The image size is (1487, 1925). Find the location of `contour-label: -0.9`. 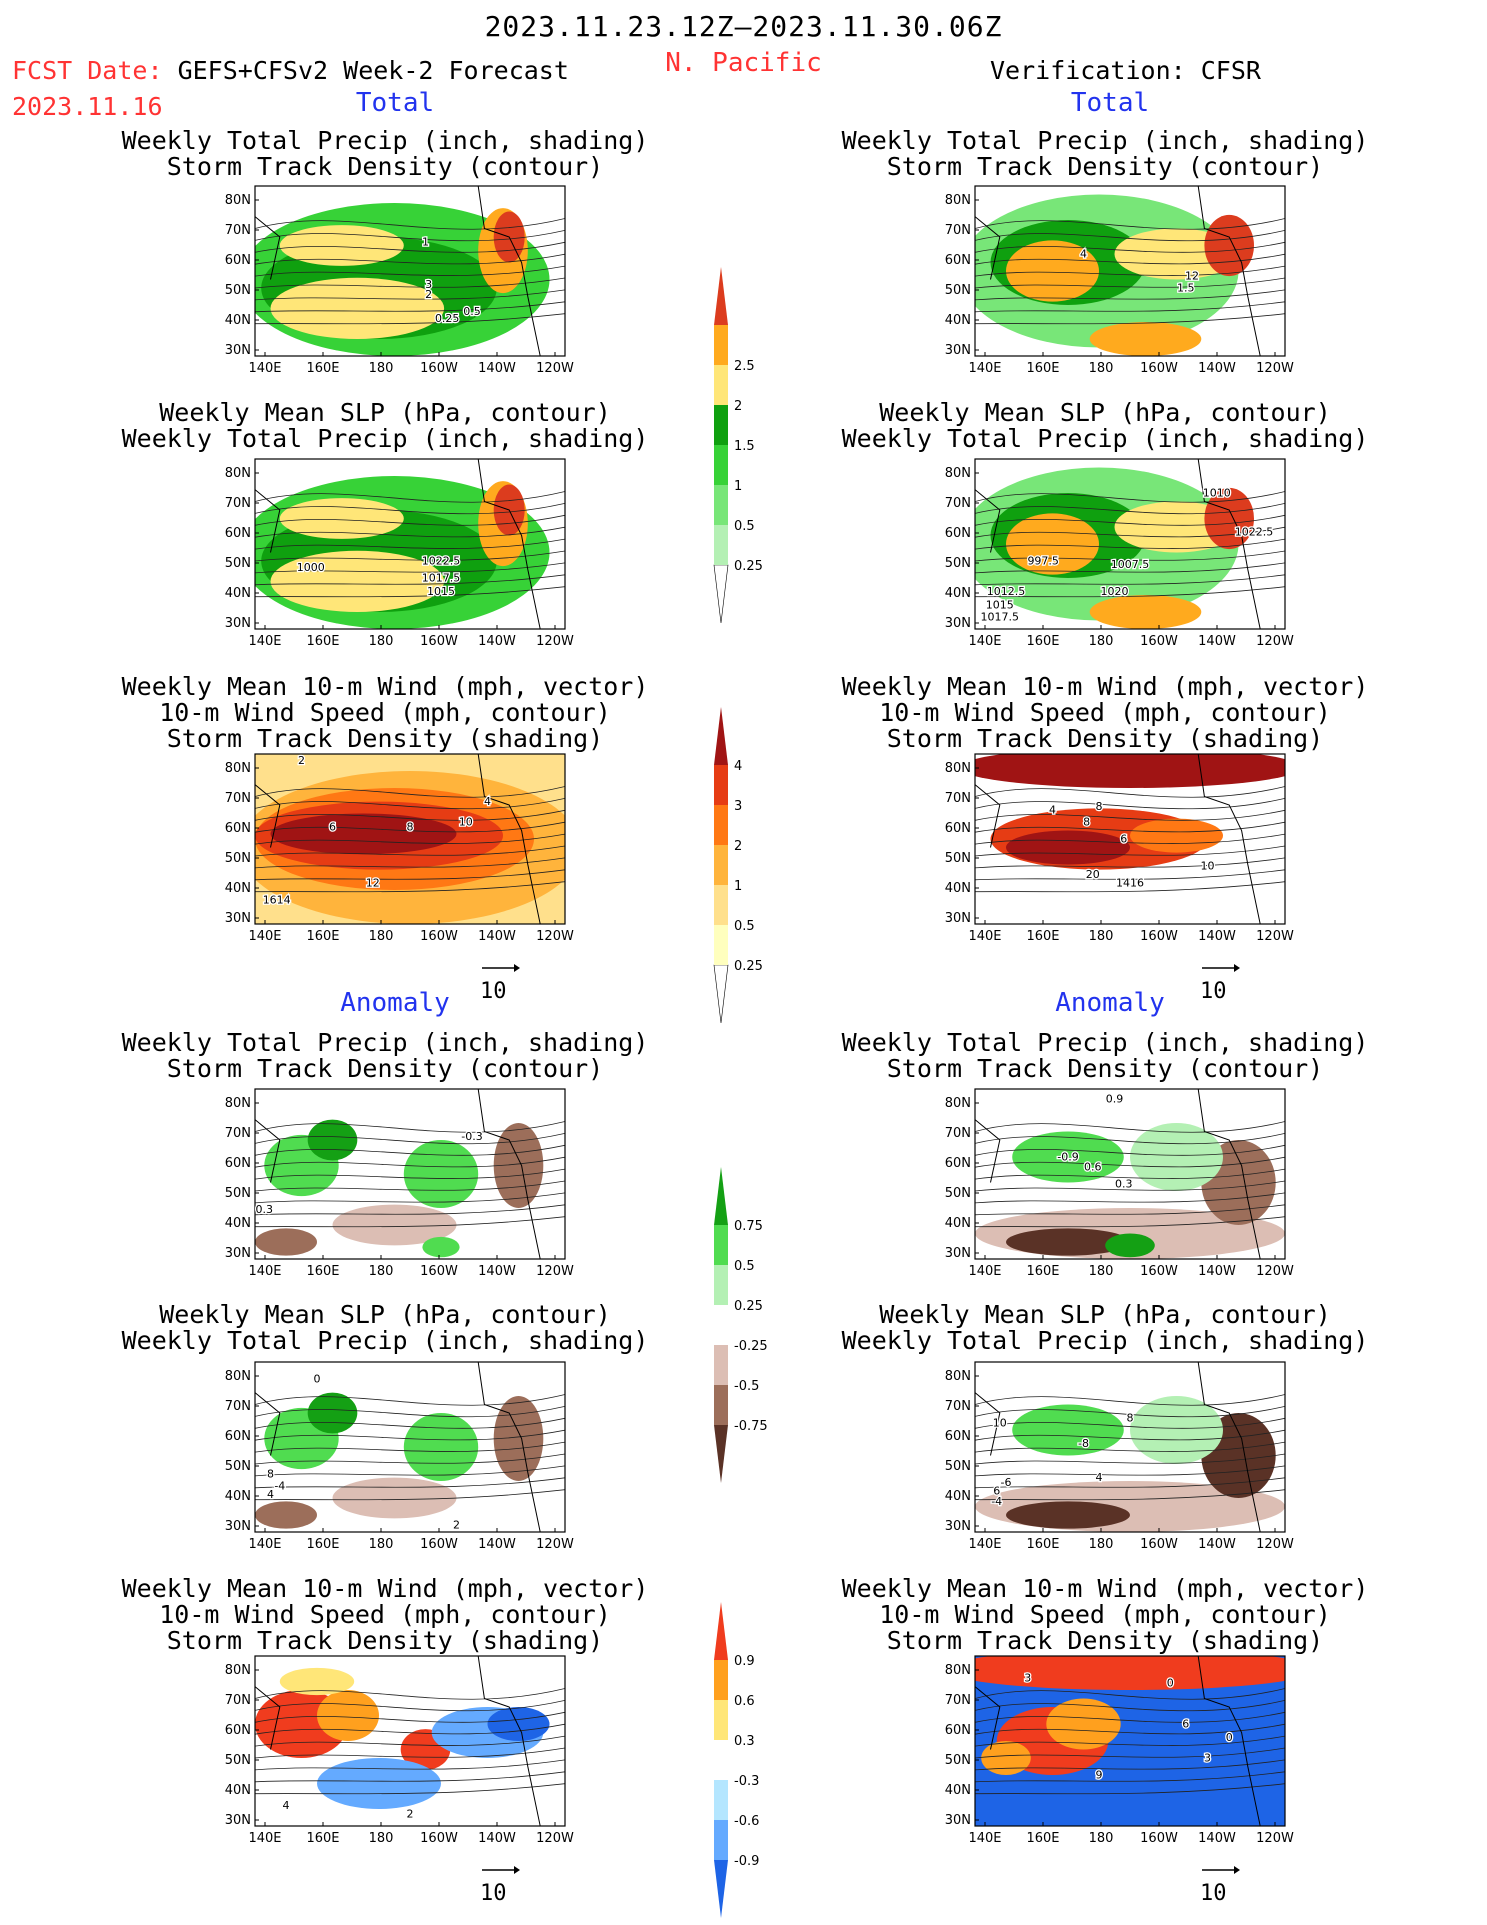

contour-label: -0.9 is located at coordinates (1067, 1156).